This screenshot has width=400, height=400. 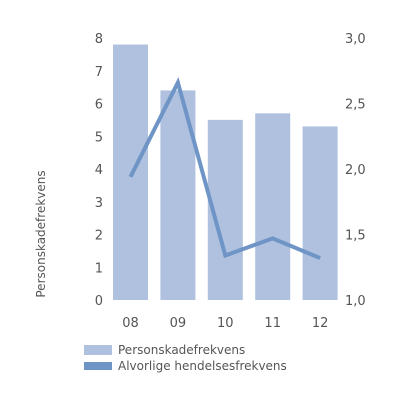 I want to click on left-tick-label: 2, so click(x=99, y=236).